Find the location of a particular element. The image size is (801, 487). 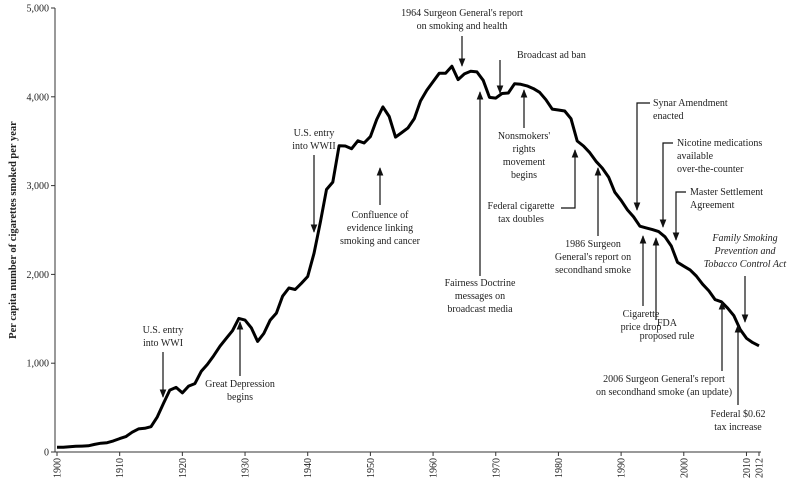

annotation: over-the-counter is located at coordinates (710, 169).